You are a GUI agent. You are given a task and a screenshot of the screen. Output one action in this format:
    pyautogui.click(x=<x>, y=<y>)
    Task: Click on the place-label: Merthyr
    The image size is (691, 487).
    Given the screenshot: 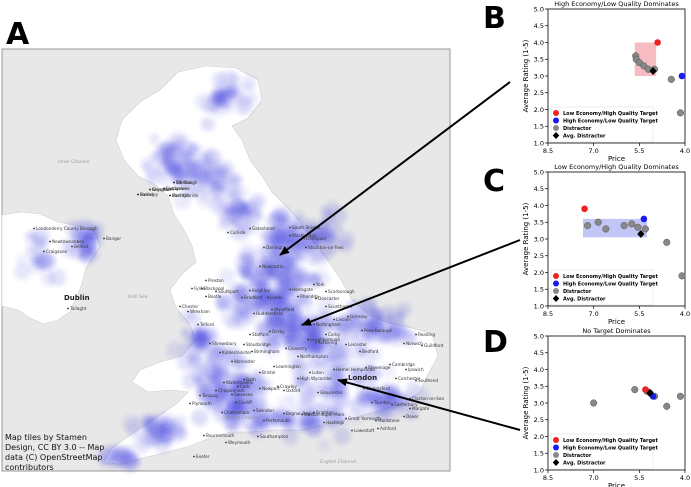 What is the action you would take?
    pyautogui.click(x=180, y=195)
    